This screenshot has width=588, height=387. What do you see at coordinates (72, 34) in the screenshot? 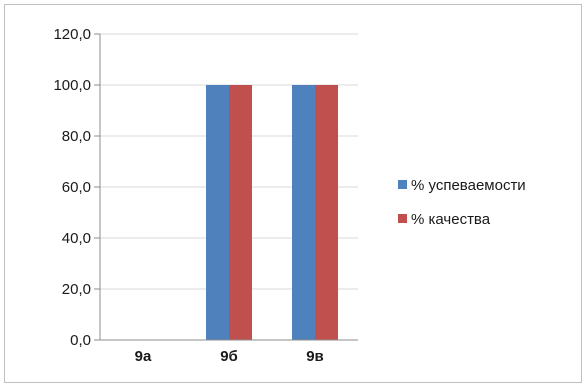
I see `y-tick-label: 120,0` at bounding box center [72, 34].